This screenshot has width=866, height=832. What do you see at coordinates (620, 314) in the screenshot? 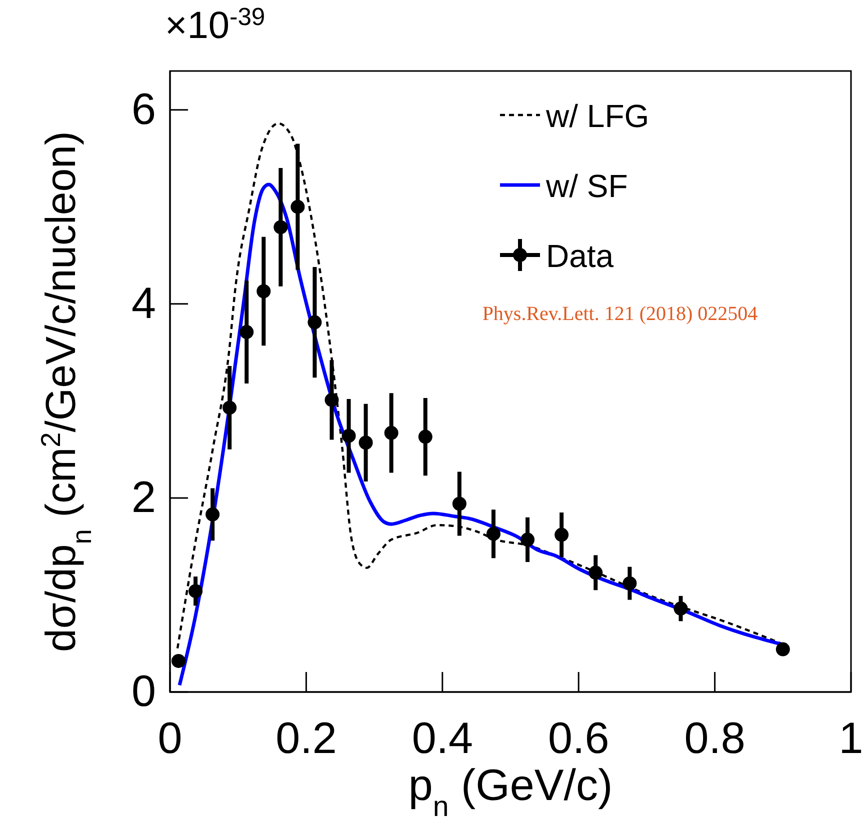
I see `annotation: Phys.Rev.Lett. 121 (2018) 022504` at bounding box center [620, 314].